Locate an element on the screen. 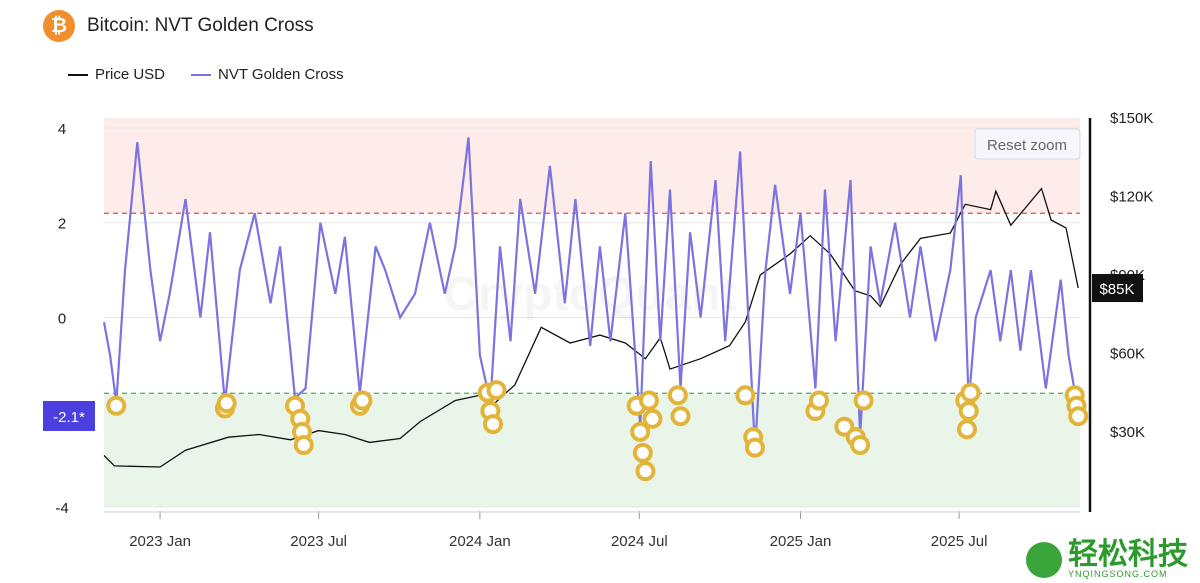  chart-title: Bitcoin: NVT Golden Cross is located at coordinates (200, 25).